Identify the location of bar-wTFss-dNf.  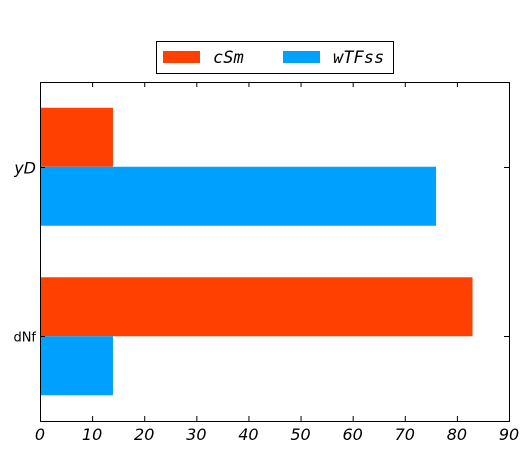
(76, 366).